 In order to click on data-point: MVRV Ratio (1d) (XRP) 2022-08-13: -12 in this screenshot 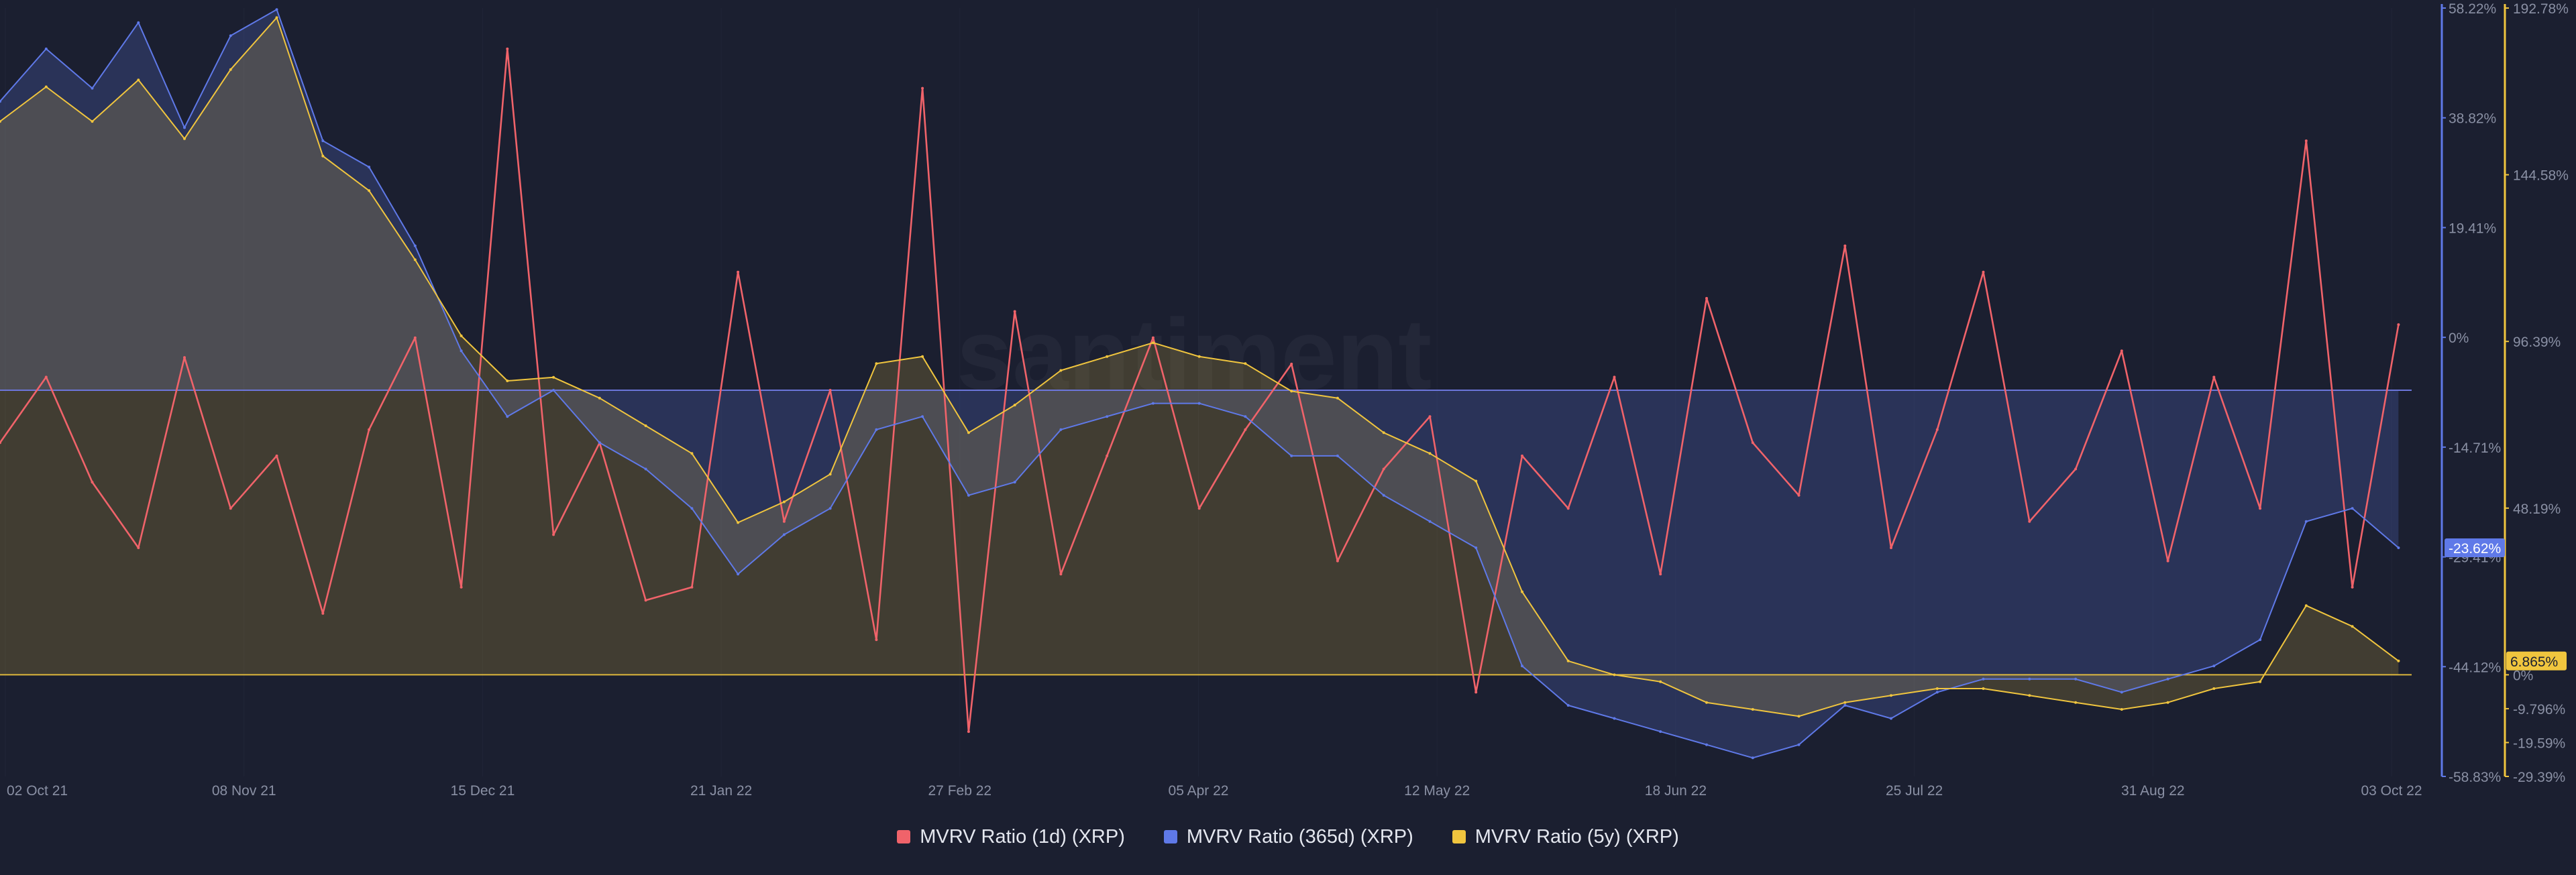, I will do `click(2076, 469)`.